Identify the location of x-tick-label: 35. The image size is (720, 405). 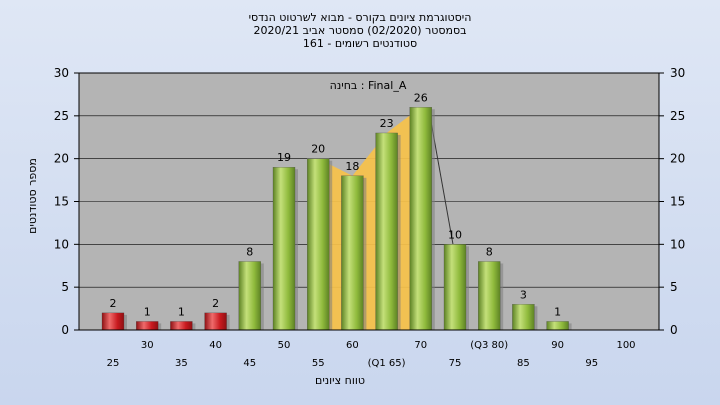
(181, 363).